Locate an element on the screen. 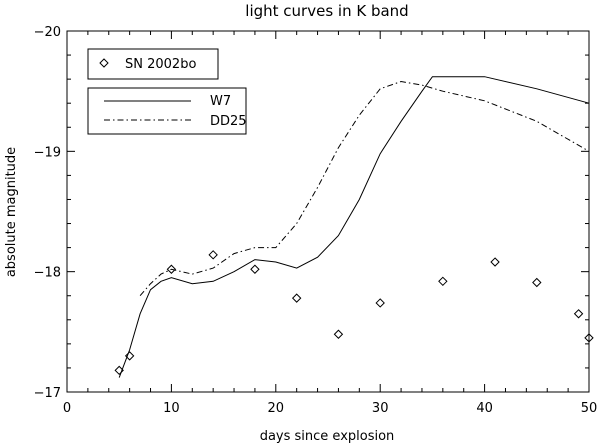  legend-models-box is located at coordinates (167, 111).